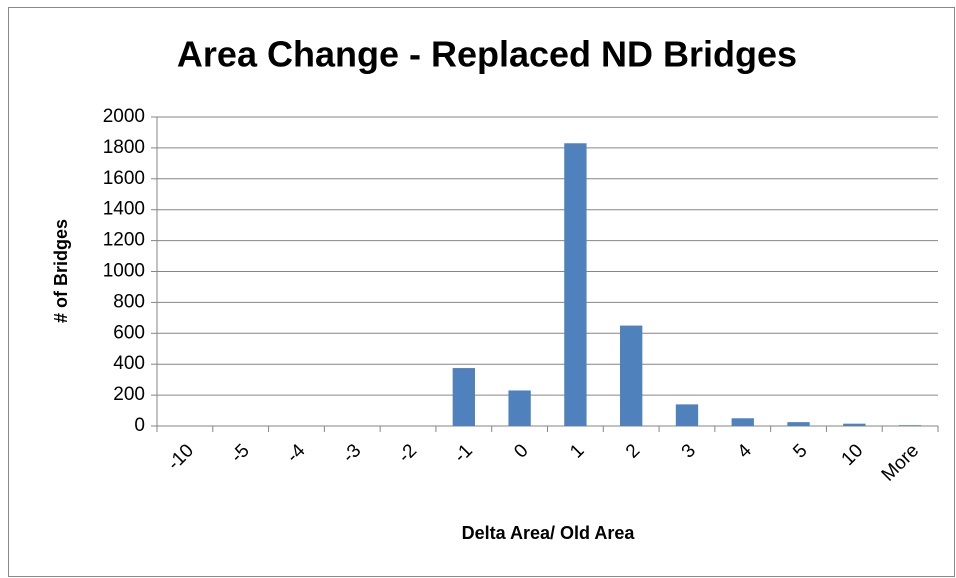 This screenshot has height=578, width=956. What do you see at coordinates (124, 271) in the screenshot?
I see `y-tick-label: 1000` at bounding box center [124, 271].